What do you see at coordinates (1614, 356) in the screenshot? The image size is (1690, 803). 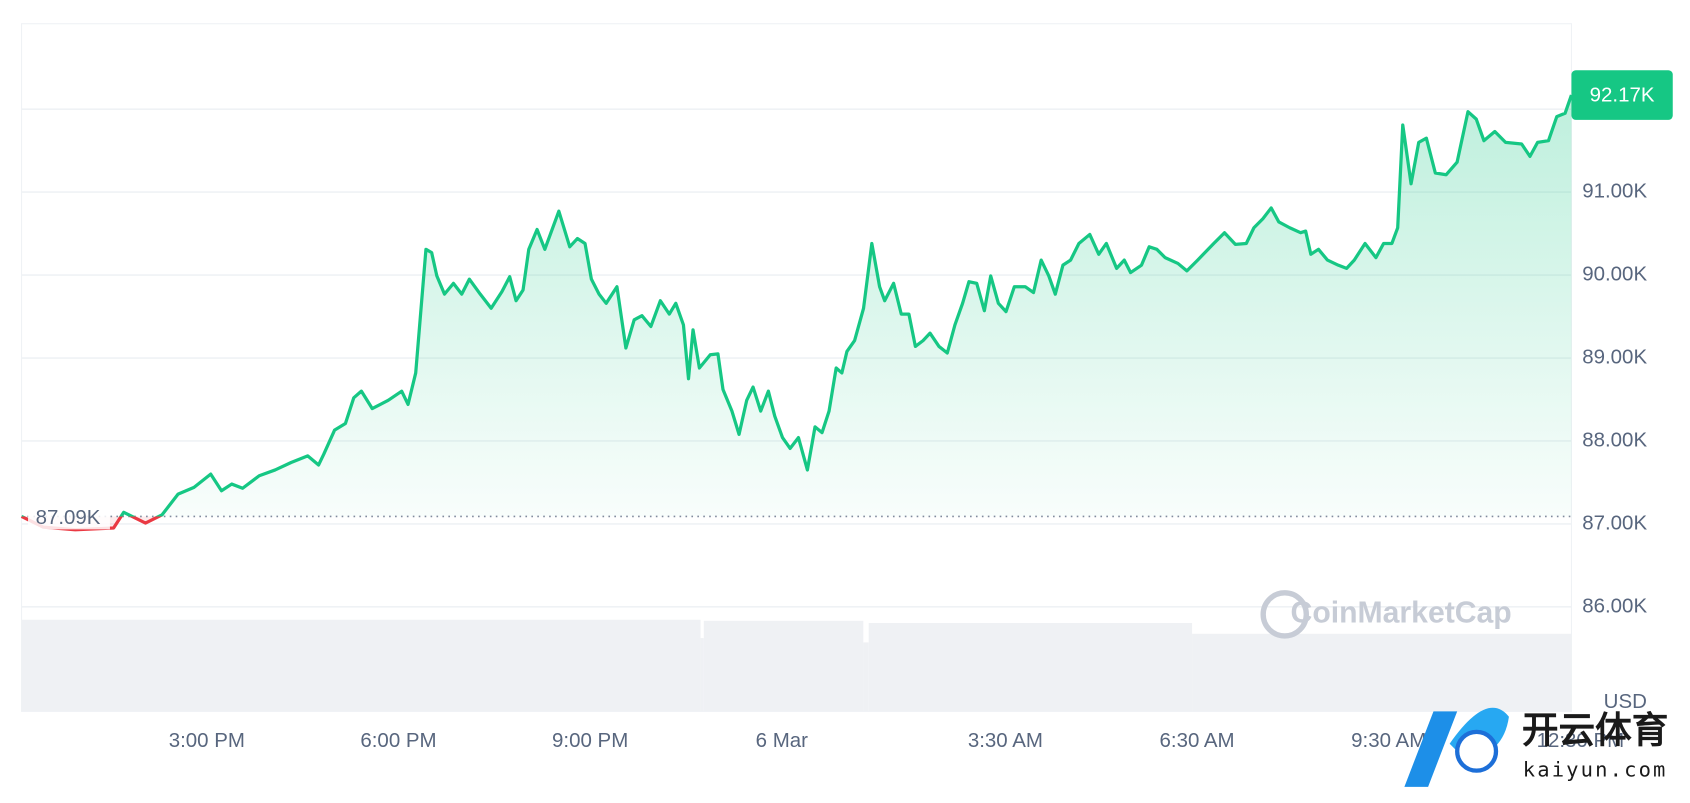 I see `y-tick-label: 89.00K` at bounding box center [1614, 356].